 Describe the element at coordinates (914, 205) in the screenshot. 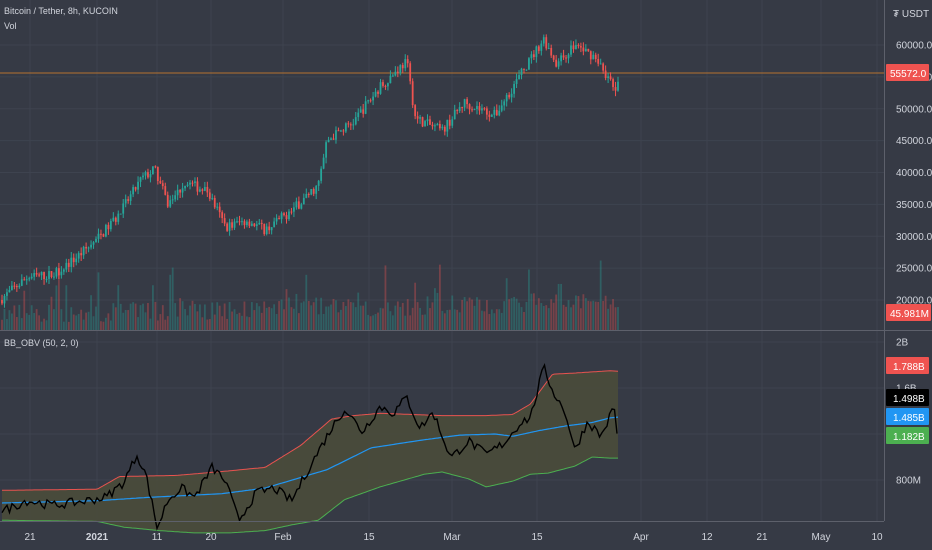

I see `price-tick-label: 35000.0` at that location.